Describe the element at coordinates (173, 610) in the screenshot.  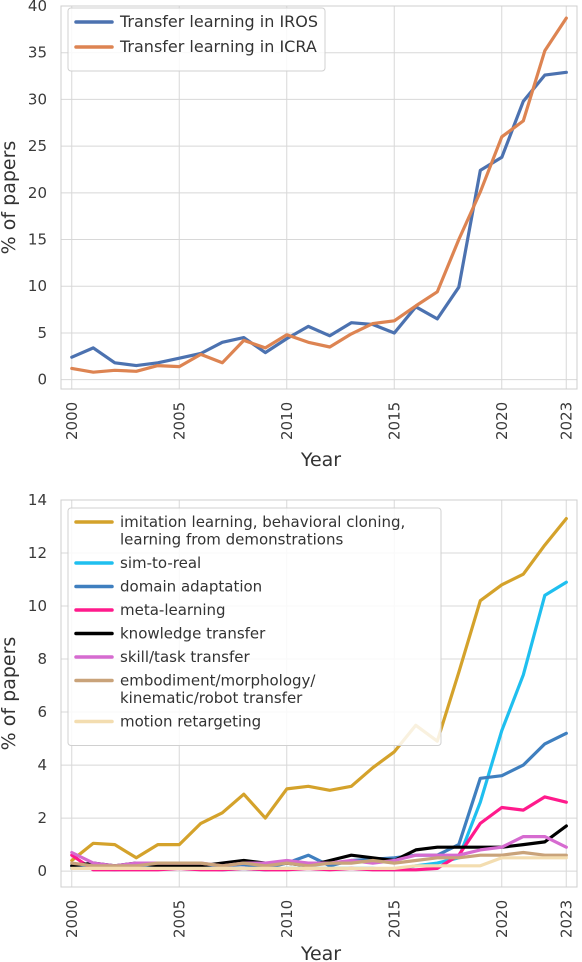
I see `legend-label: meta-learning` at that location.